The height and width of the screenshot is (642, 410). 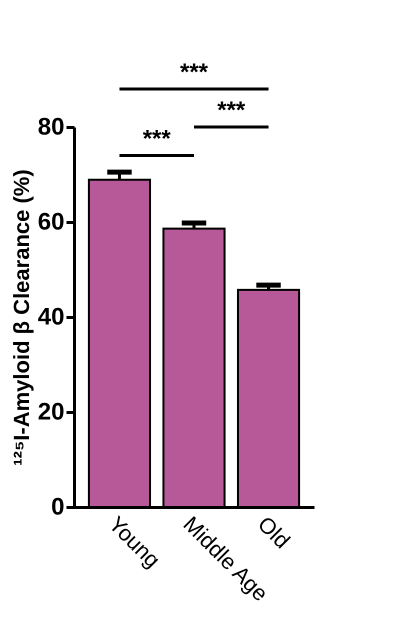 I want to click on y-tick-label: 80, so click(x=51, y=127).